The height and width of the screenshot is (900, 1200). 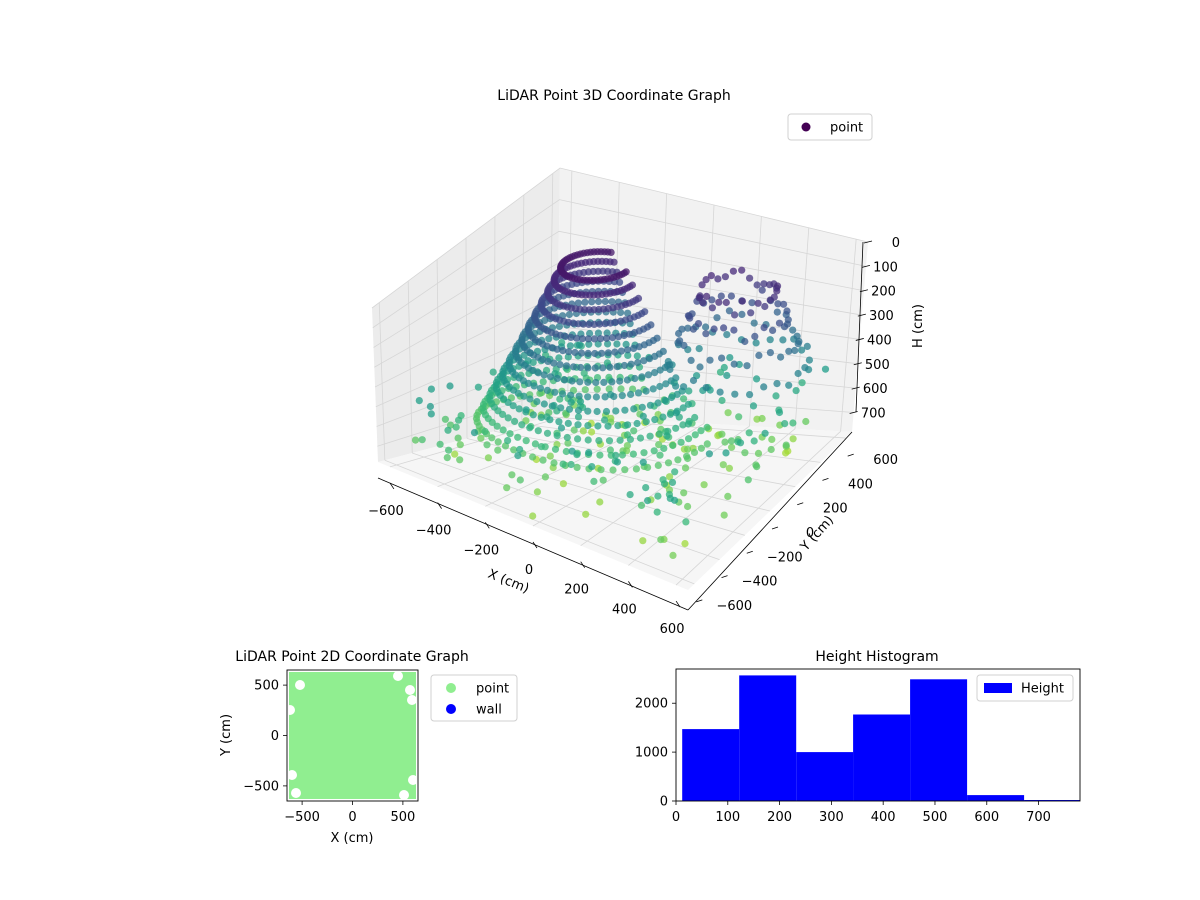 I want to click on chart-3d-z-tick-label: 600, so click(x=875, y=389).